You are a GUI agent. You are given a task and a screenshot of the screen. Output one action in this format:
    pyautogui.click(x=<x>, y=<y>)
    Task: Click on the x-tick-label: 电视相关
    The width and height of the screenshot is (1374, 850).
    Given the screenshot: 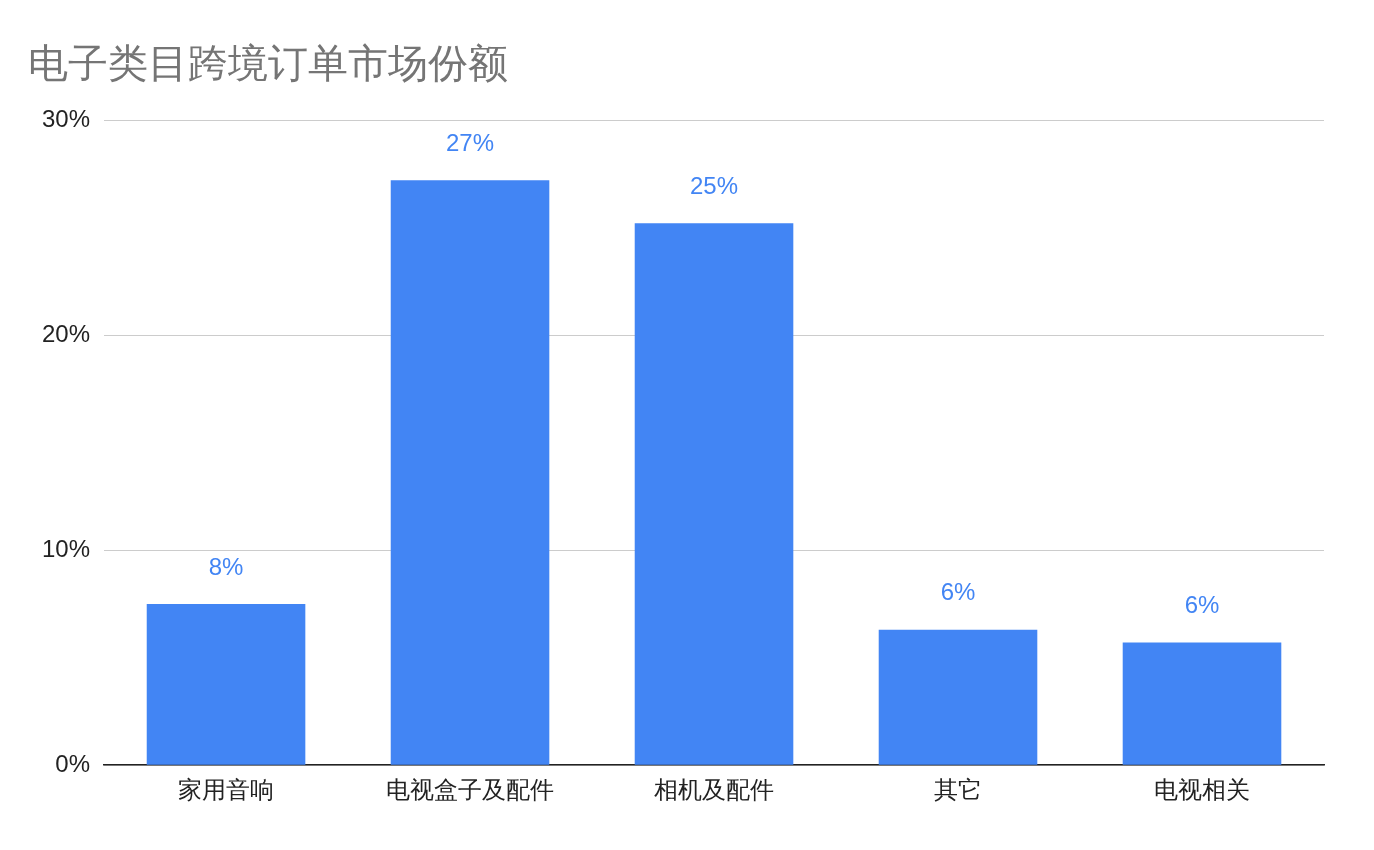 What is the action you would take?
    pyautogui.click(x=1202, y=790)
    